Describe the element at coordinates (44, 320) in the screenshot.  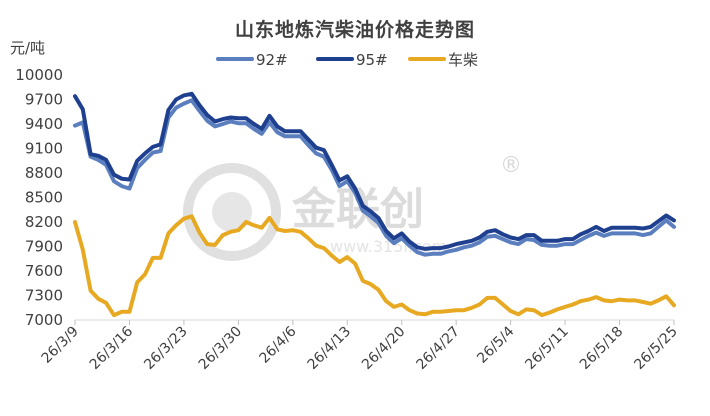
I see `y-tick-label: 7000` at that location.